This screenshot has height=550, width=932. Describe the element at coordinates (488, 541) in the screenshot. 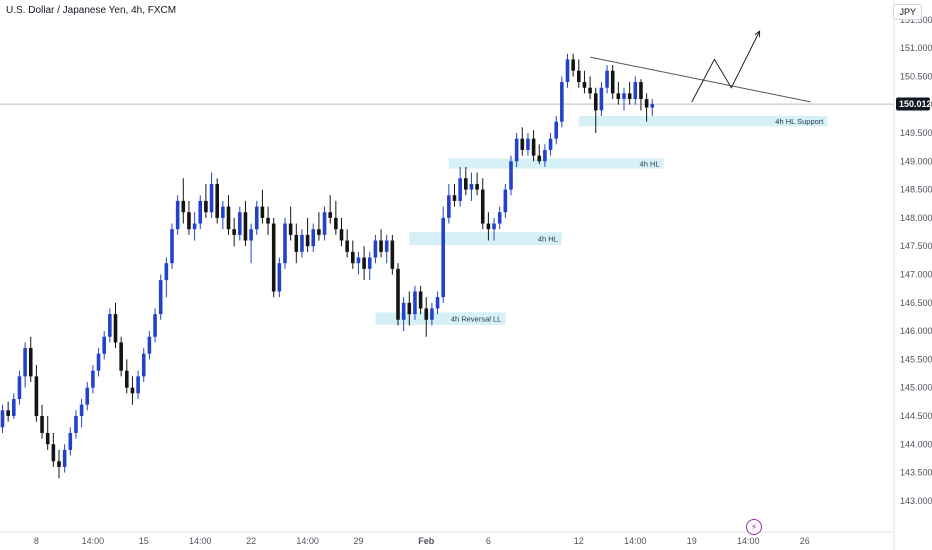

I see `x-tick-label: 6` at that location.